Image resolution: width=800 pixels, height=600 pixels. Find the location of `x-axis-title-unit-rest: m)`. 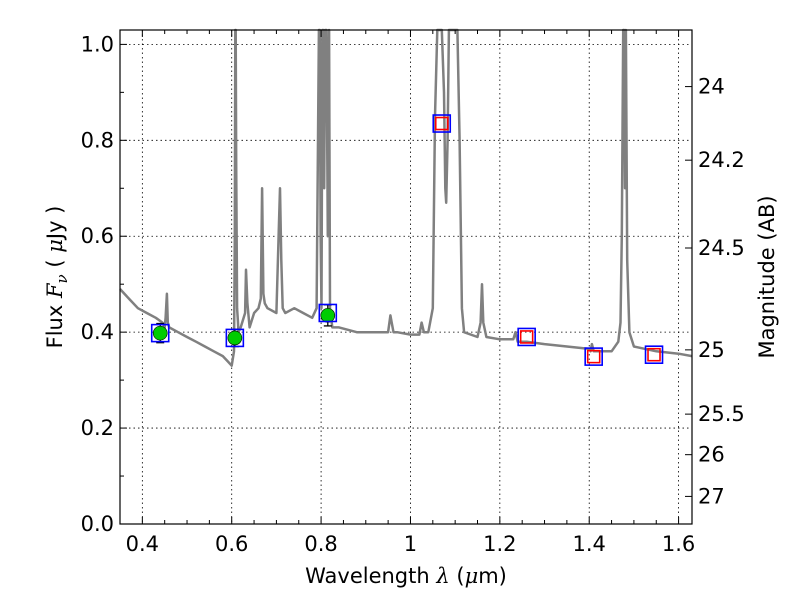

x-axis-title-unit-rest: m) is located at coordinates (492, 576).